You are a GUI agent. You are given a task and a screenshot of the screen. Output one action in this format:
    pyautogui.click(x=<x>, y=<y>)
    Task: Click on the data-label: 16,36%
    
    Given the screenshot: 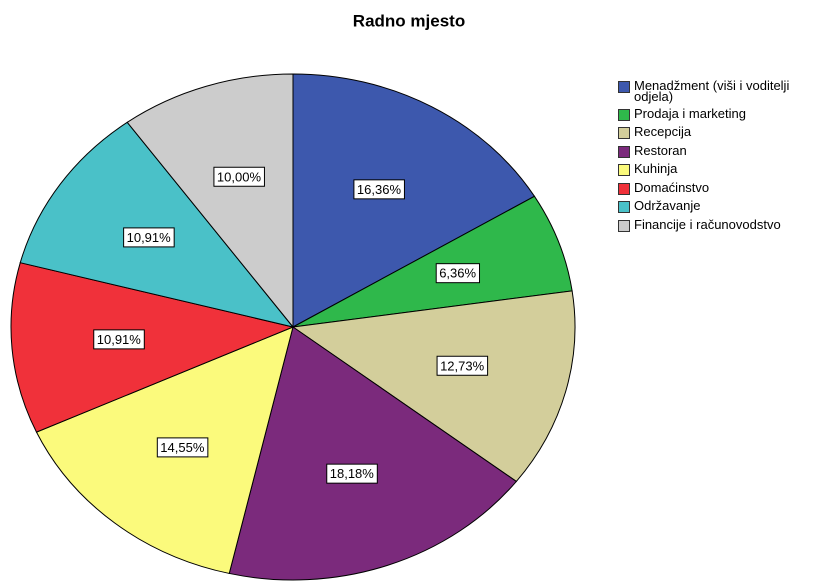 What is the action you would take?
    pyautogui.click(x=379, y=189)
    